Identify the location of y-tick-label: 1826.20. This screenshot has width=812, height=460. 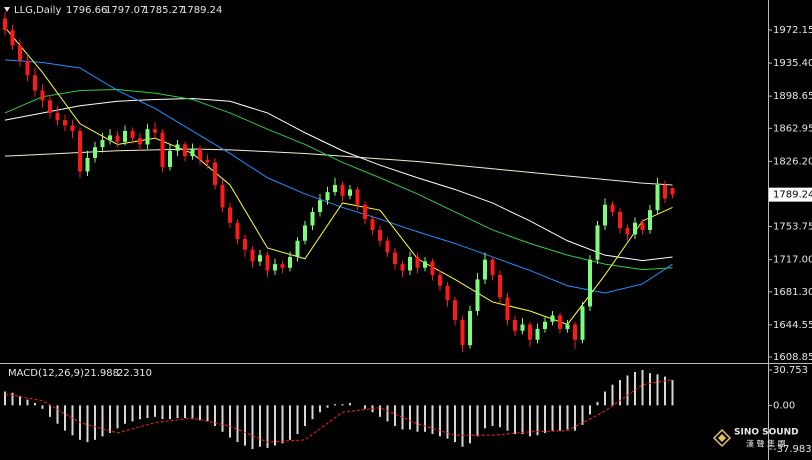
(792, 161).